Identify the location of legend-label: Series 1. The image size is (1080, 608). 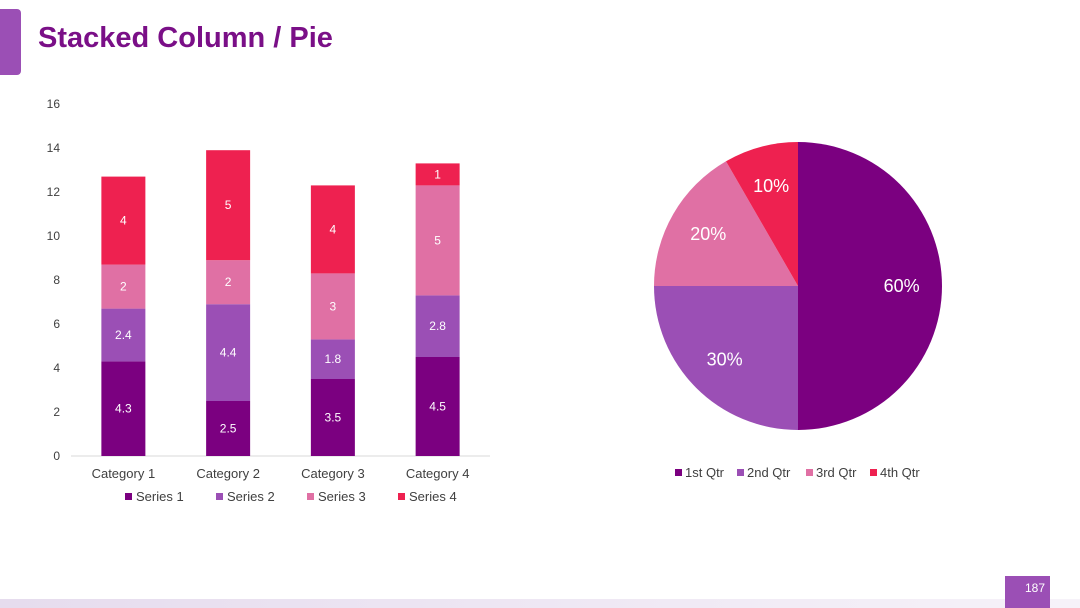
(160, 496).